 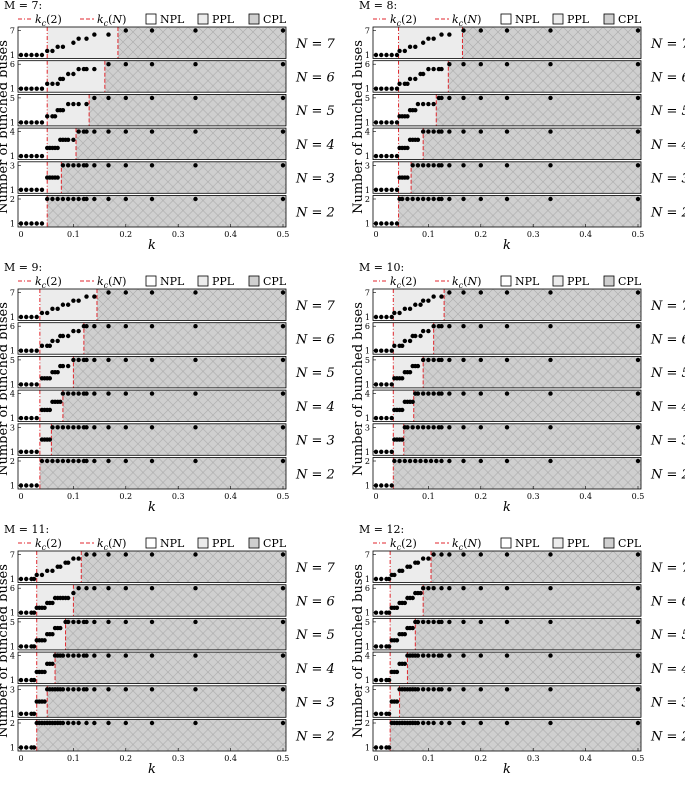 I want to click on legend-npl-label: NPL, so click(x=172, y=543).